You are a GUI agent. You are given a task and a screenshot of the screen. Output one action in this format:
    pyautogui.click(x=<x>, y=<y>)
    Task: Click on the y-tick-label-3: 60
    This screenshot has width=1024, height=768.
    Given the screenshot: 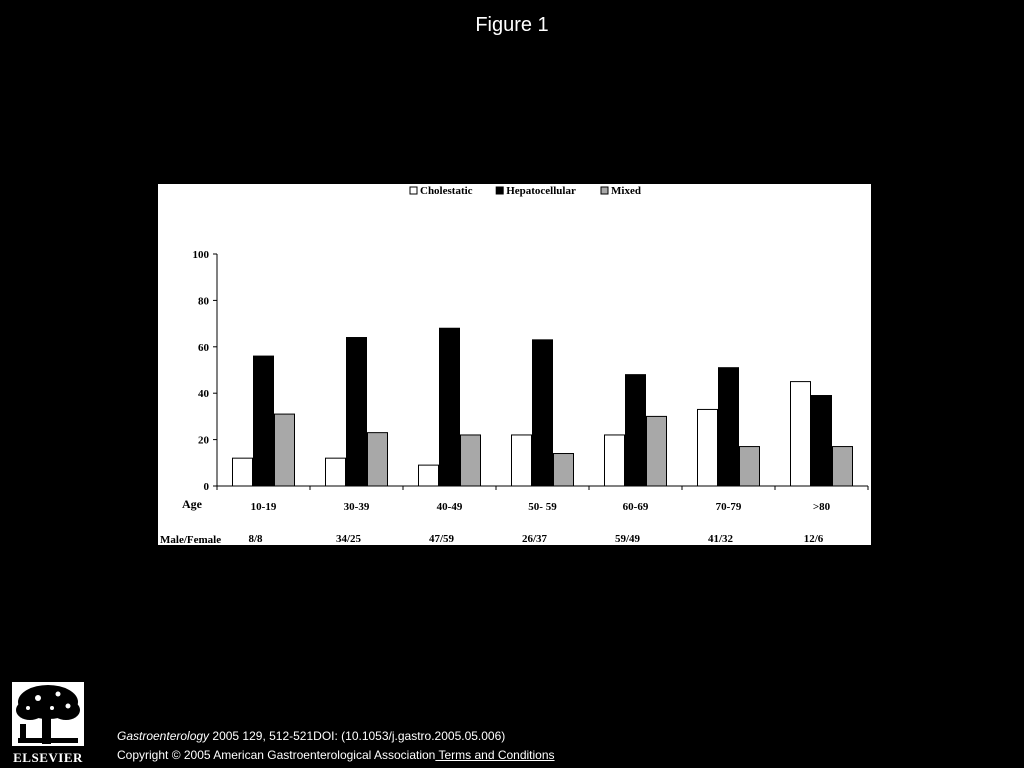 What is the action you would take?
    pyautogui.click(x=204, y=348)
    